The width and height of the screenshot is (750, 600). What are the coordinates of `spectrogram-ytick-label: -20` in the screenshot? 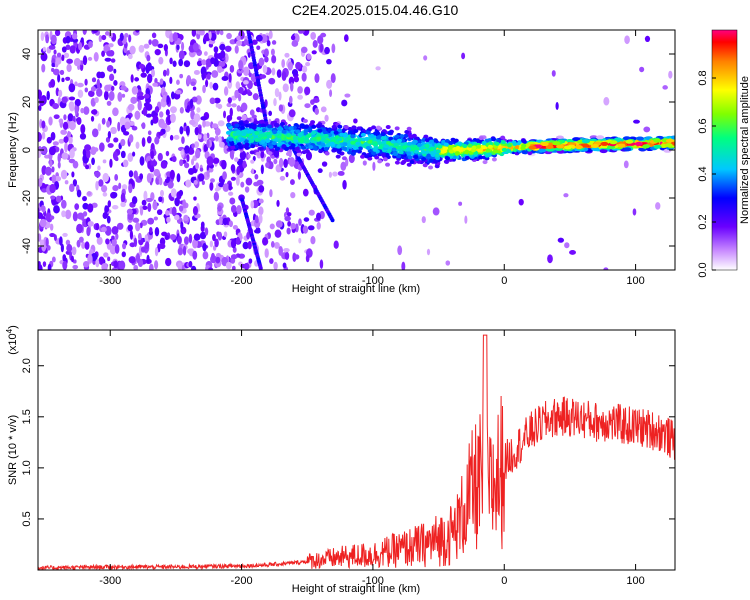 It's located at (27, 198).